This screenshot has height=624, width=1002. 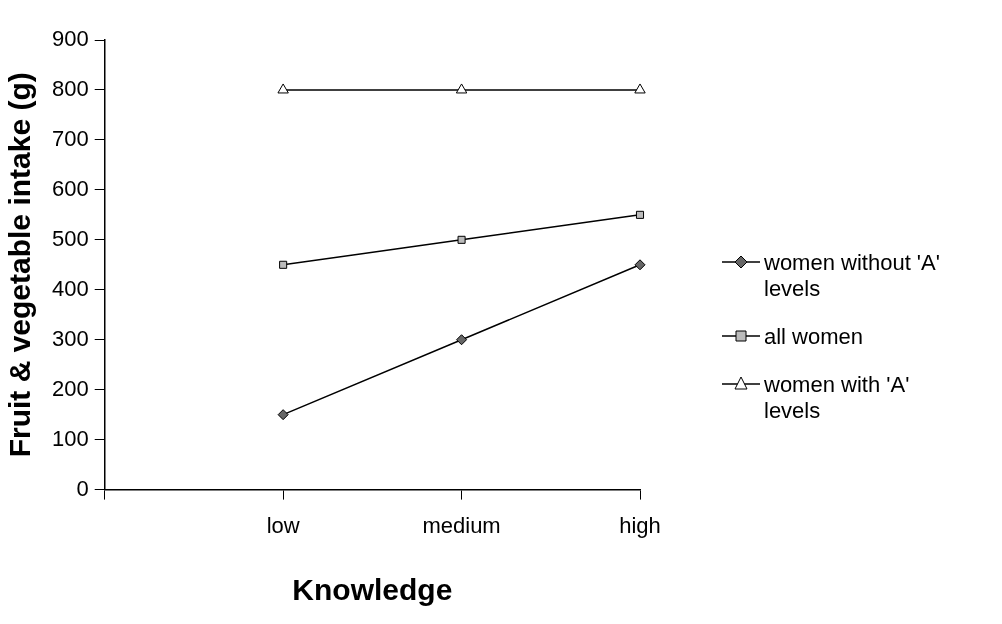 I want to click on y-tick-label: 700, so click(x=70, y=138).